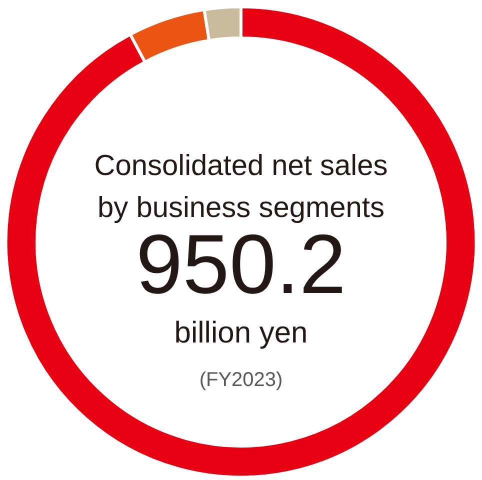 This screenshot has width=482, height=480. Describe the element at coordinates (241, 380) in the screenshot. I see `text: (FY2023)` at that location.